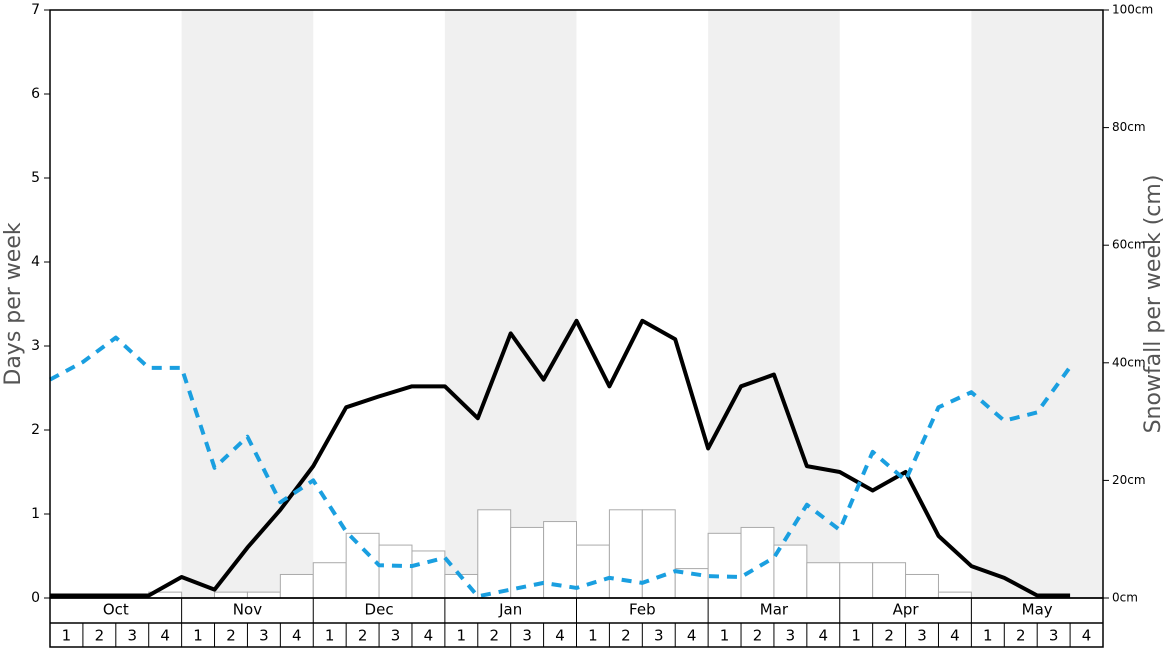 This screenshot has width=1168, height=648. I want to click on y-tick-label: 0, so click(35, 598).